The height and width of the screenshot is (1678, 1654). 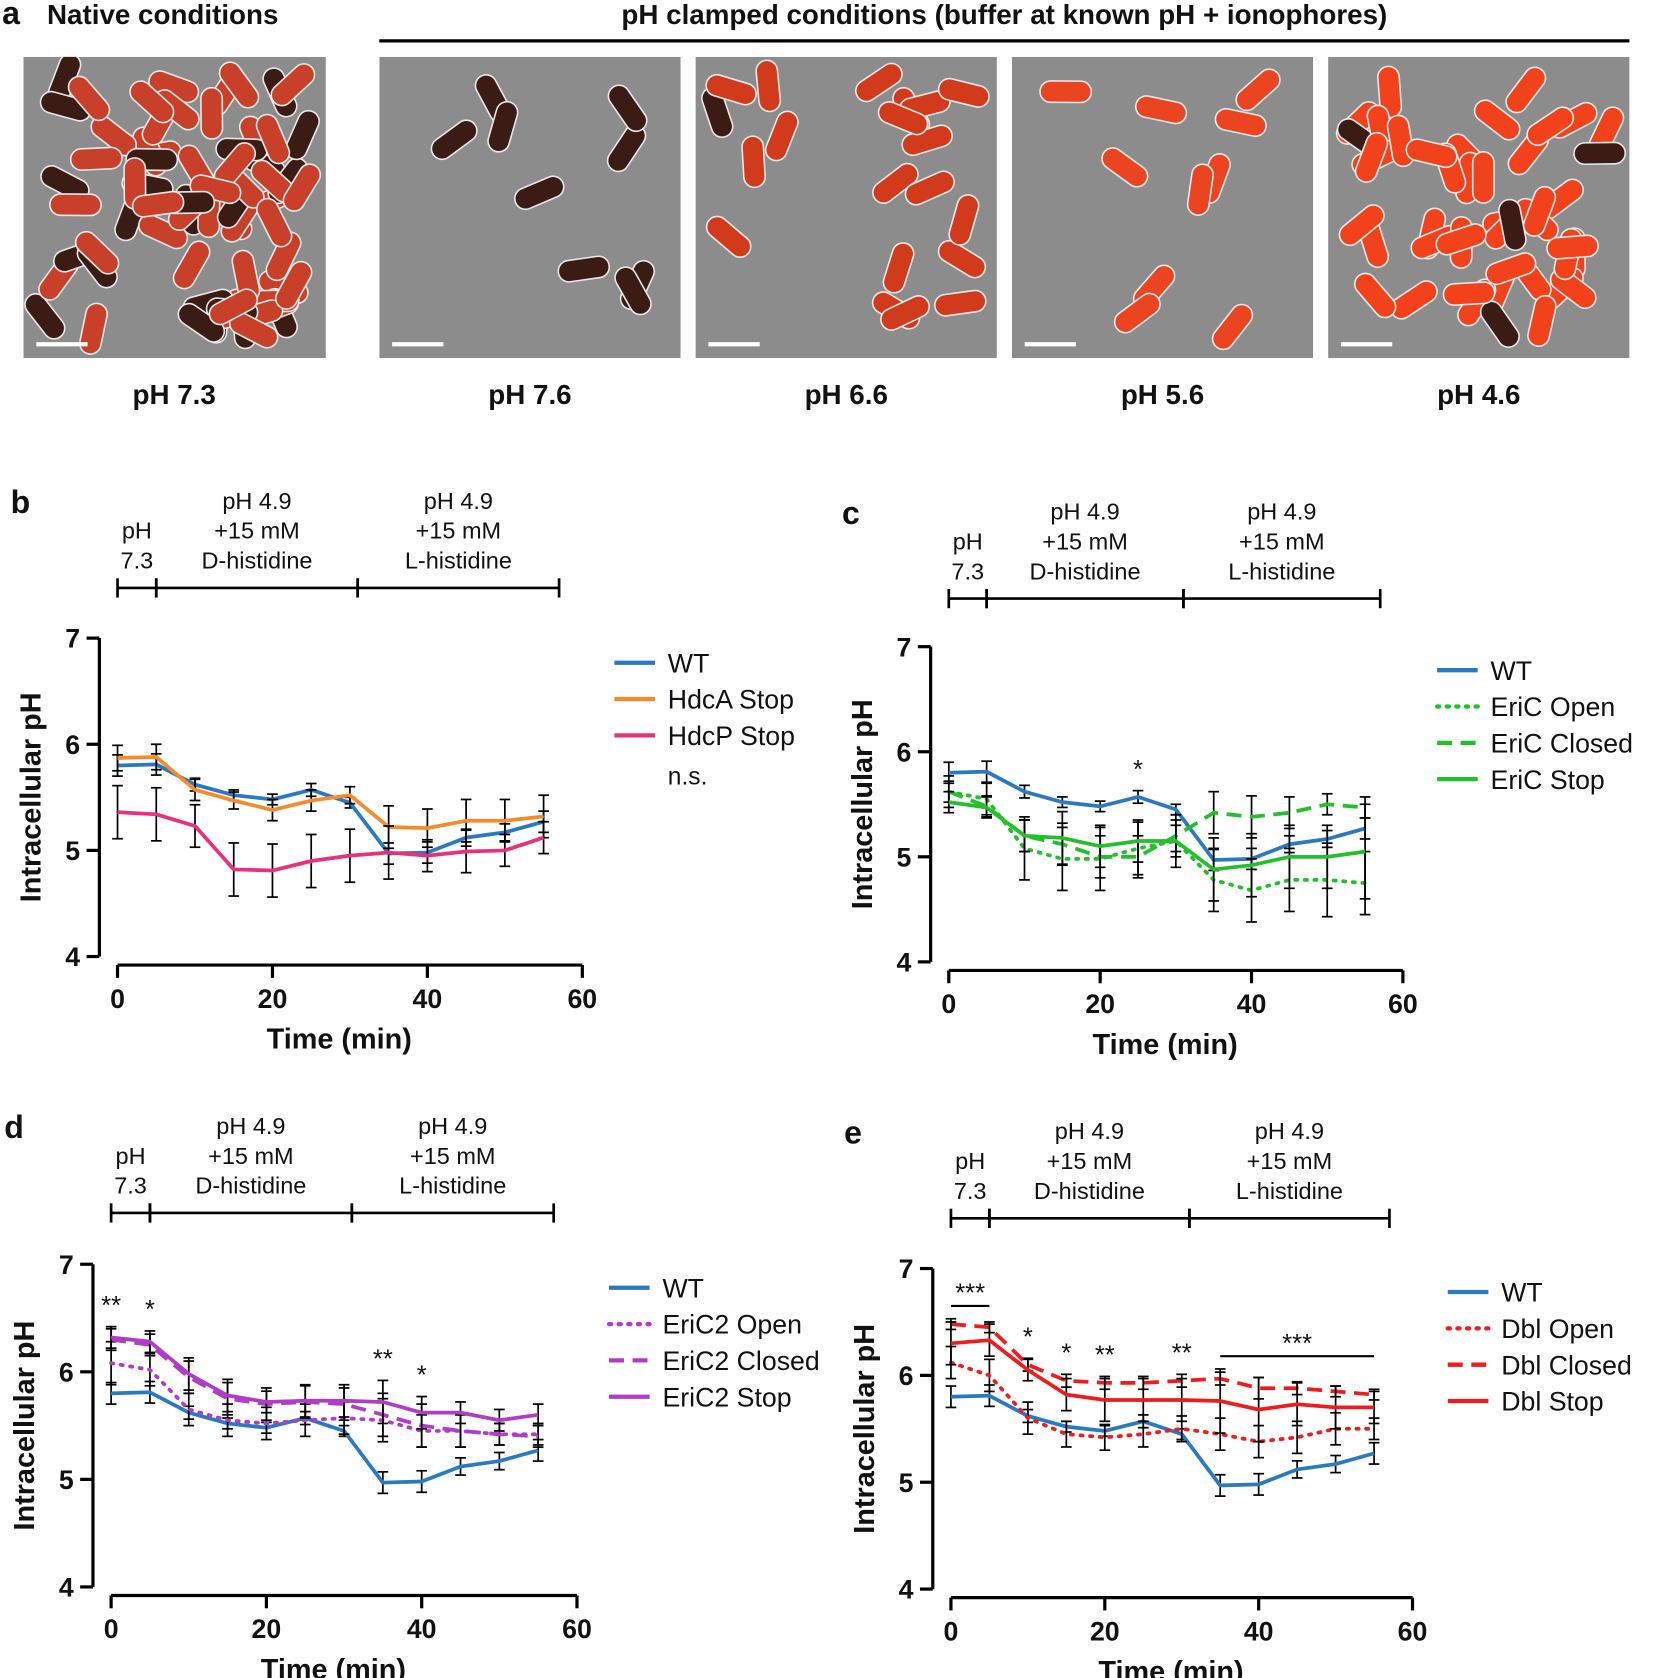 I want to click on legend-label: EriC2 Open, so click(x=732, y=1325).